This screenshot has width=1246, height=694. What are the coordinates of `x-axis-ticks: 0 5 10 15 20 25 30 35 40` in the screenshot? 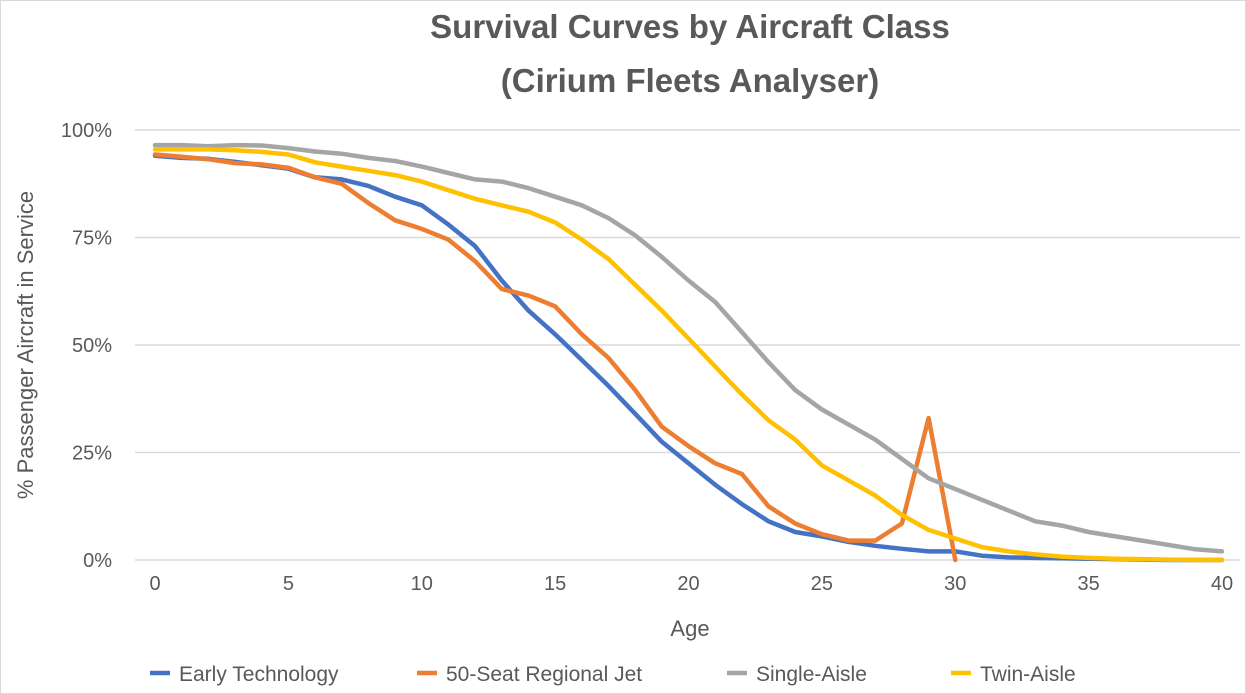 It's located at (691, 584).